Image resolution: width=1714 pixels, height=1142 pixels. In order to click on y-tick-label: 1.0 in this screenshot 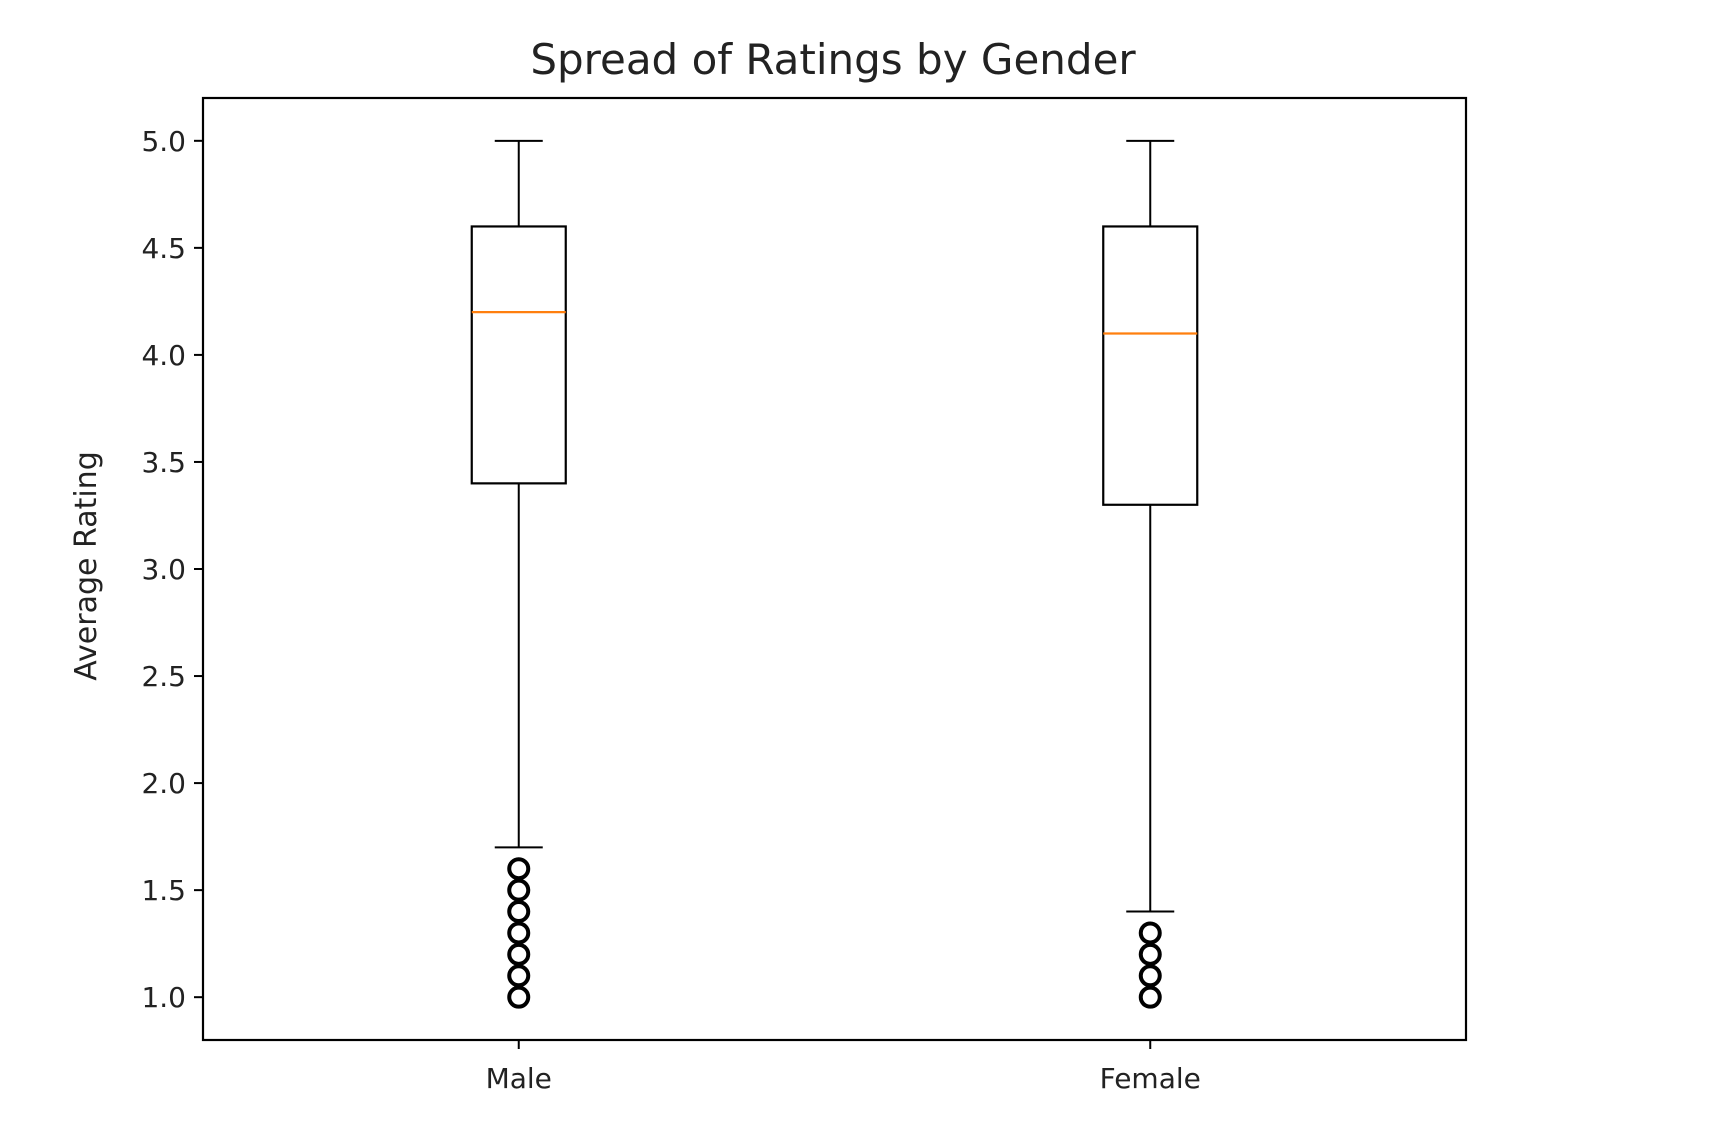, I will do `click(163, 997)`.